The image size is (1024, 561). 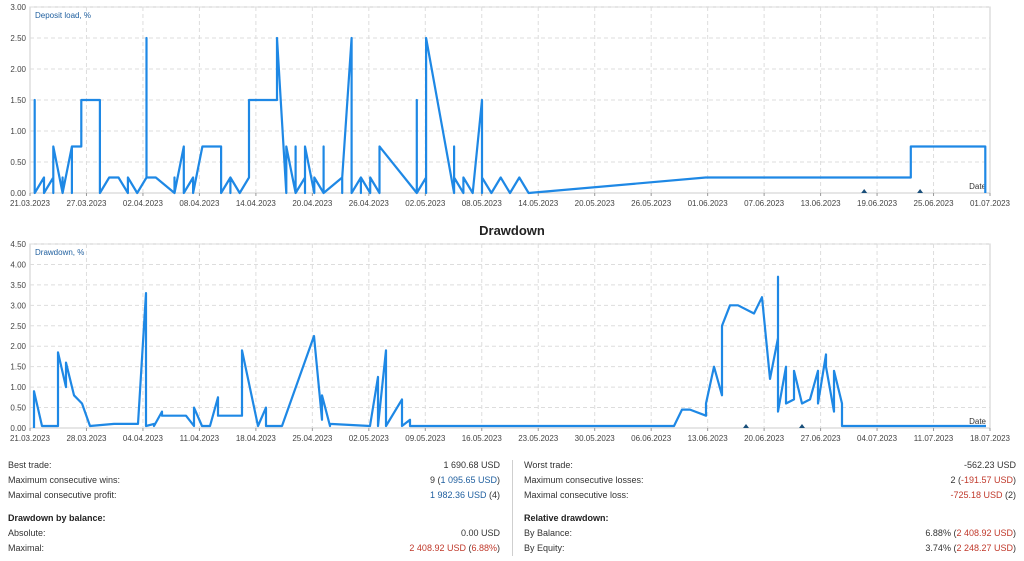 I want to click on absolute-drawdown-label: Absolute:, so click(x=27, y=533).